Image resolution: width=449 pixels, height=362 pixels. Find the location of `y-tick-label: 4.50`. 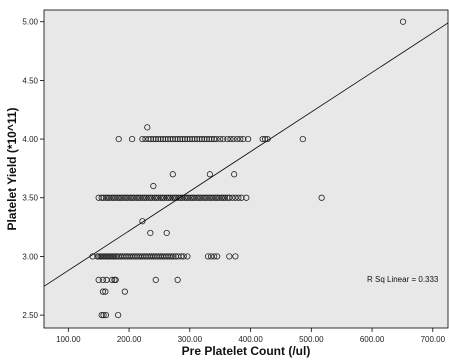

y-tick-label: 4.50 is located at coordinates (30, 80).